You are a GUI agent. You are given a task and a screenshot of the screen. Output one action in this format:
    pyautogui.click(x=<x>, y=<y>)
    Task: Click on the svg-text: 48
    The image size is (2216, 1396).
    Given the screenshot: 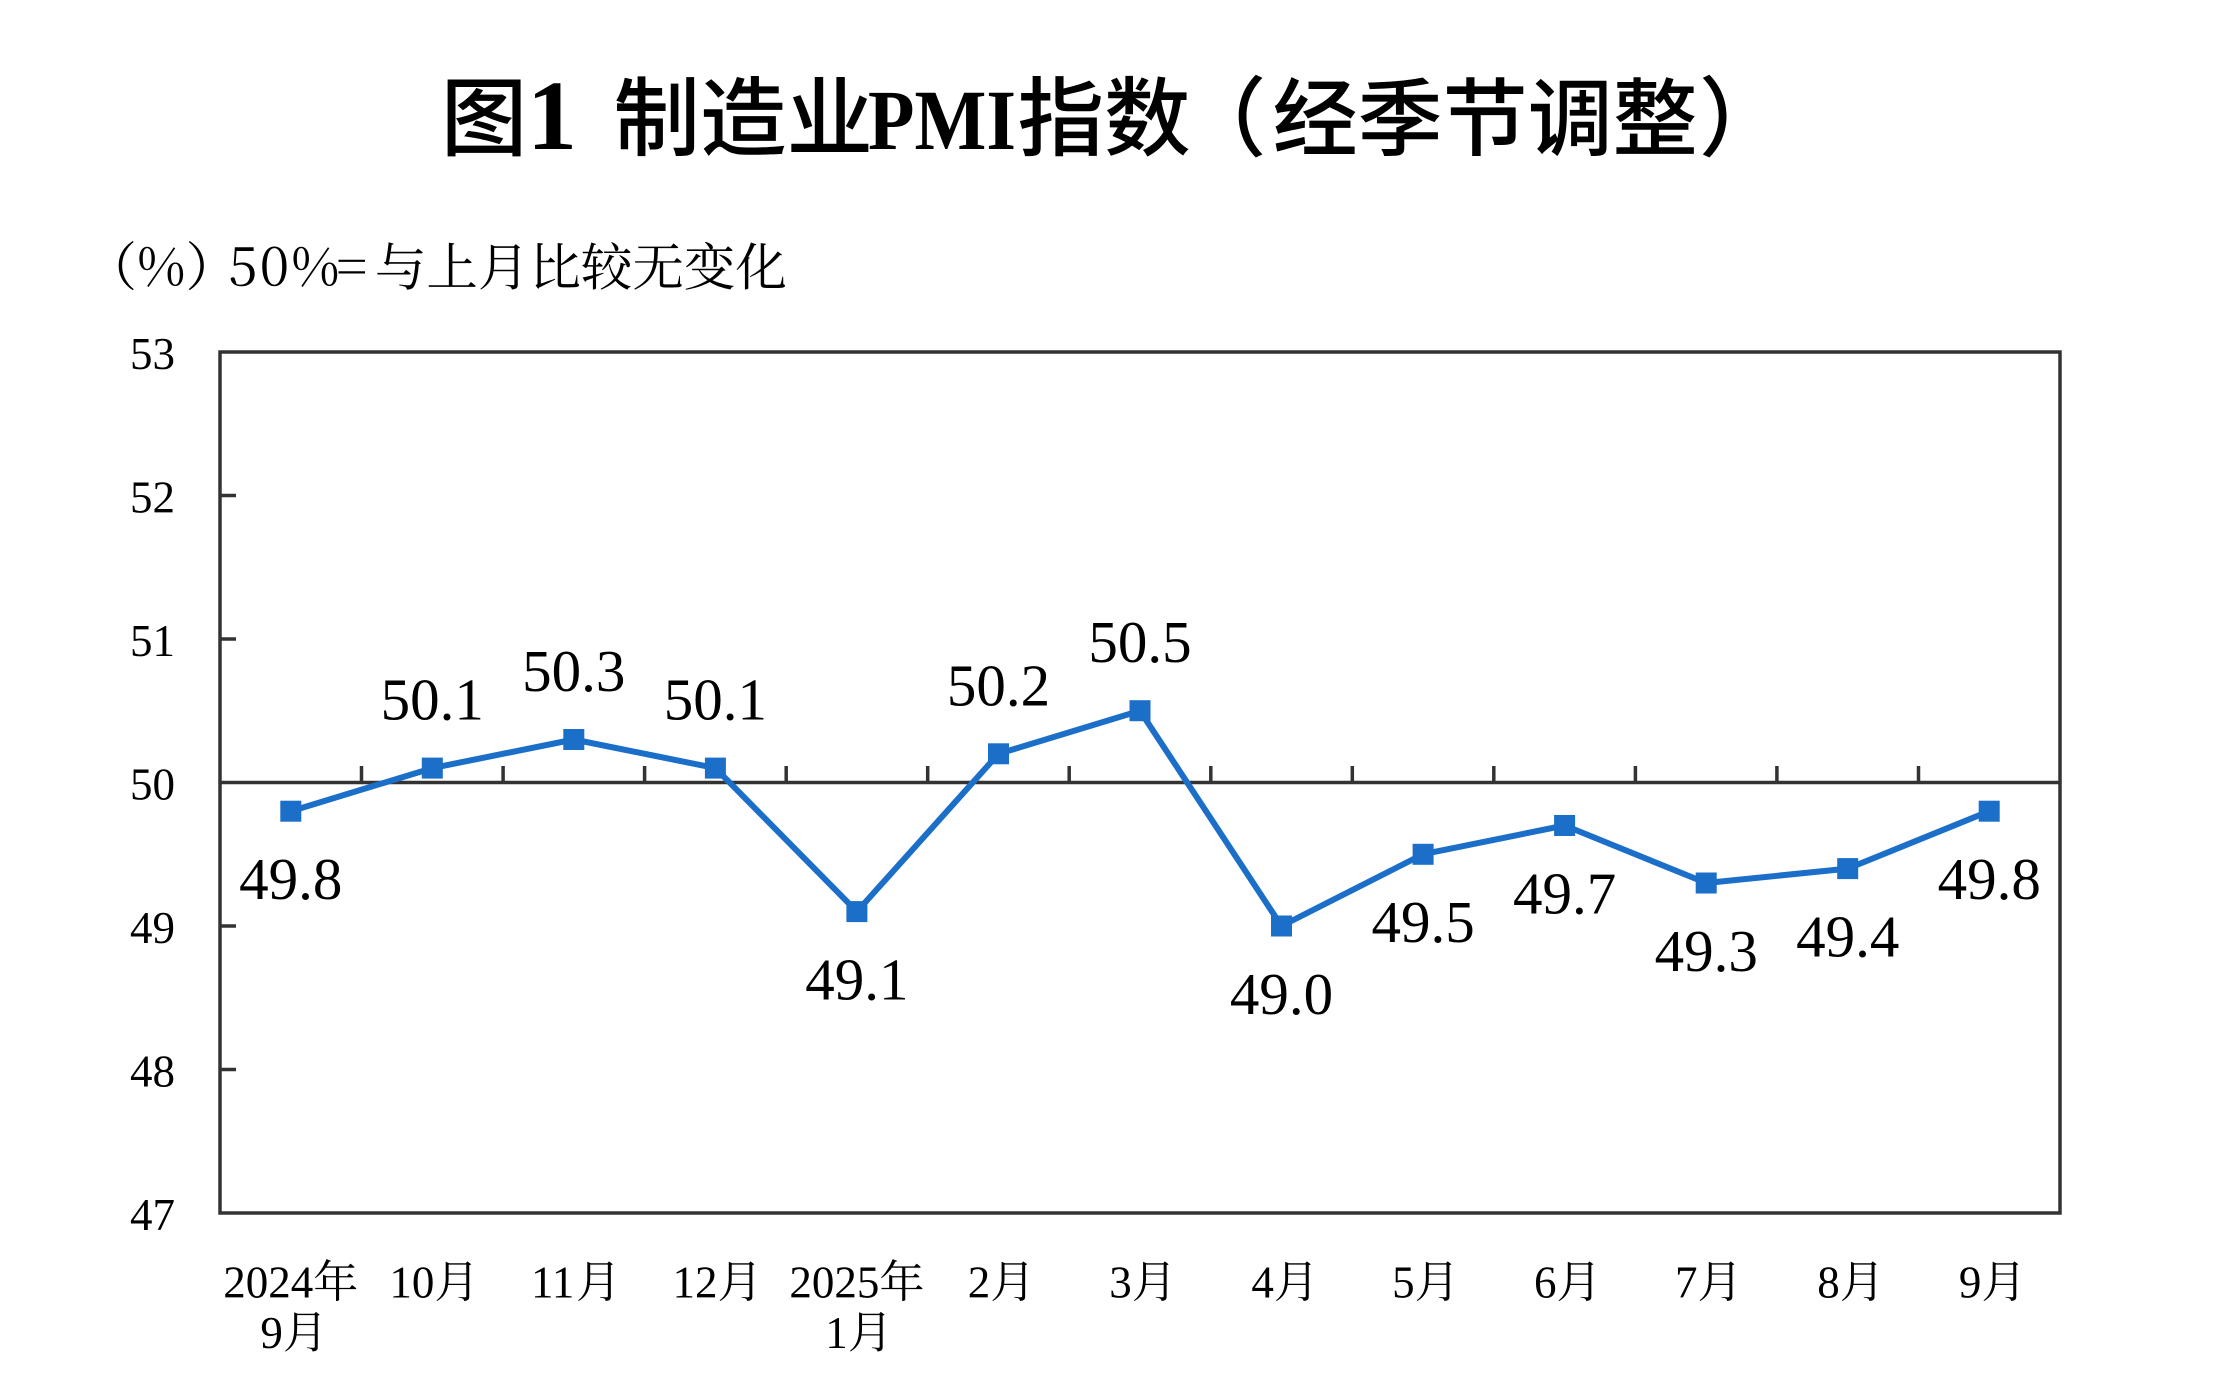 What is the action you would take?
    pyautogui.click(x=152, y=1072)
    